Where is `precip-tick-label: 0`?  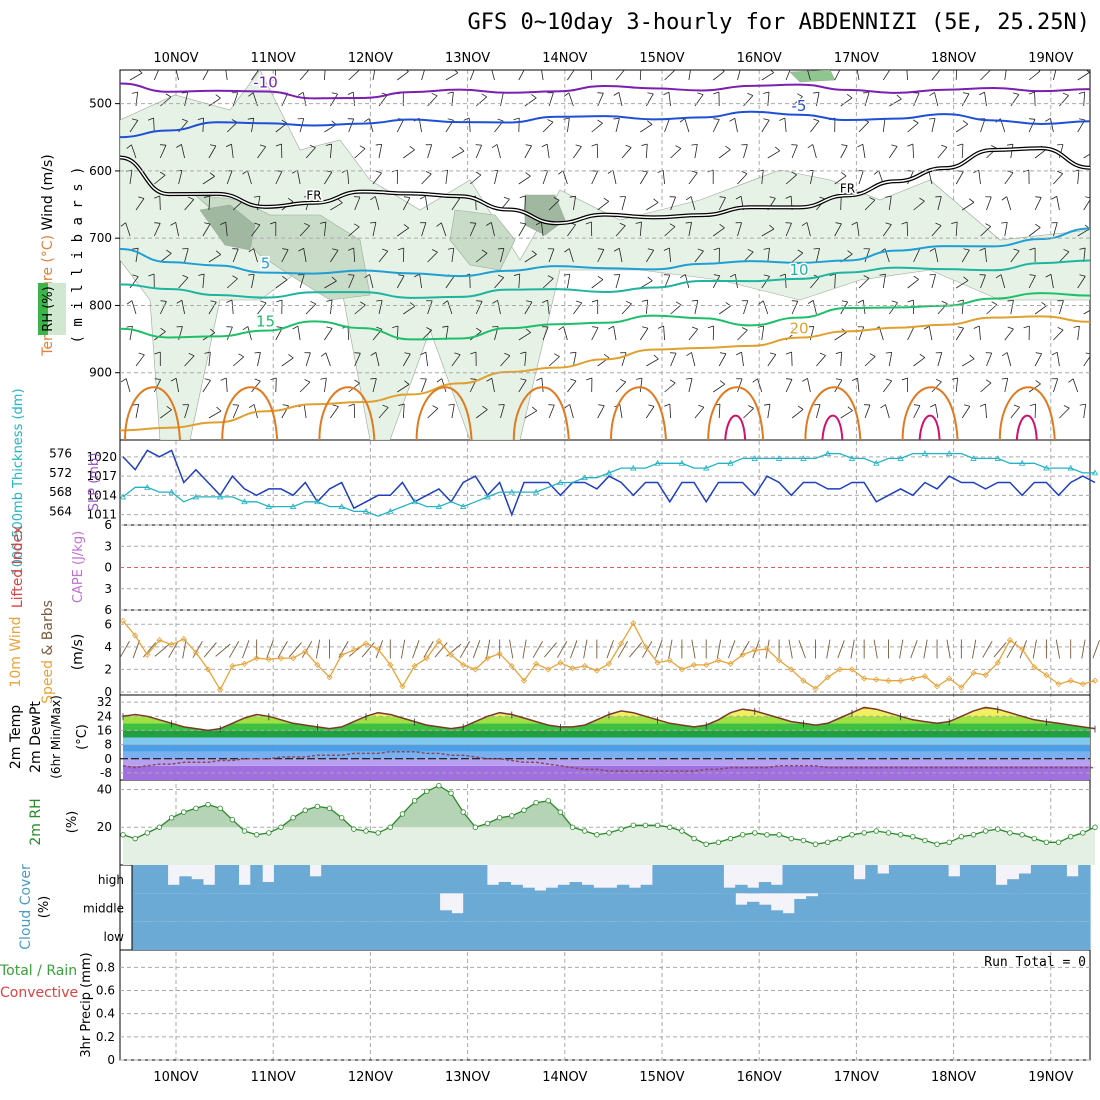
precip-tick-label: 0 is located at coordinates (111, 1060).